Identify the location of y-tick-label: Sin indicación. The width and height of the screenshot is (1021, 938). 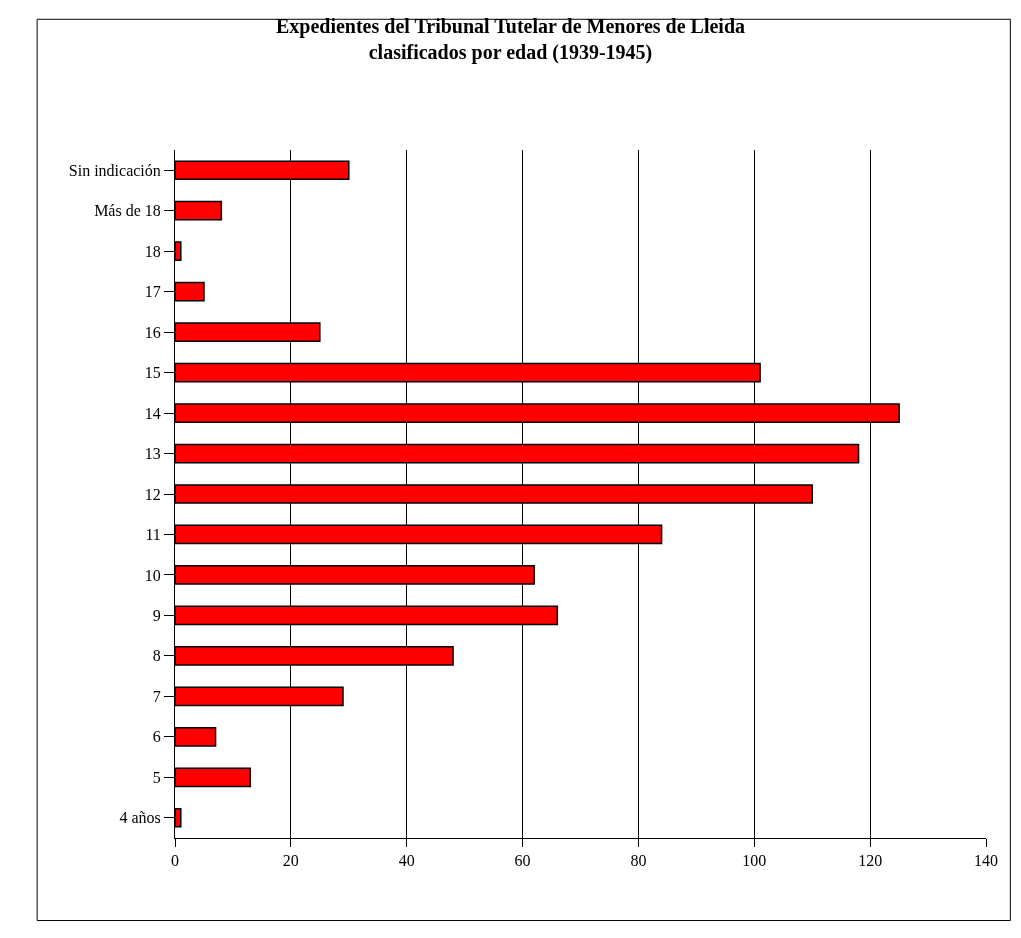
(114, 170).